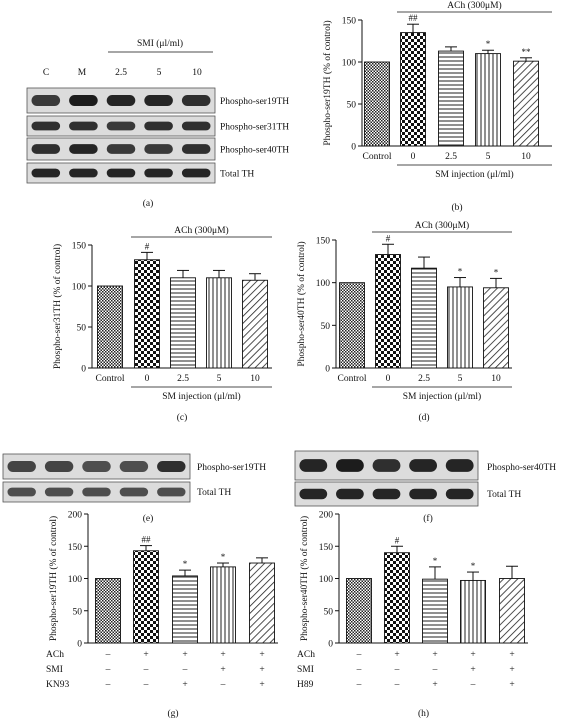  Describe the element at coordinates (57, 685) in the screenshot. I see `treatment-name: KN93` at that location.